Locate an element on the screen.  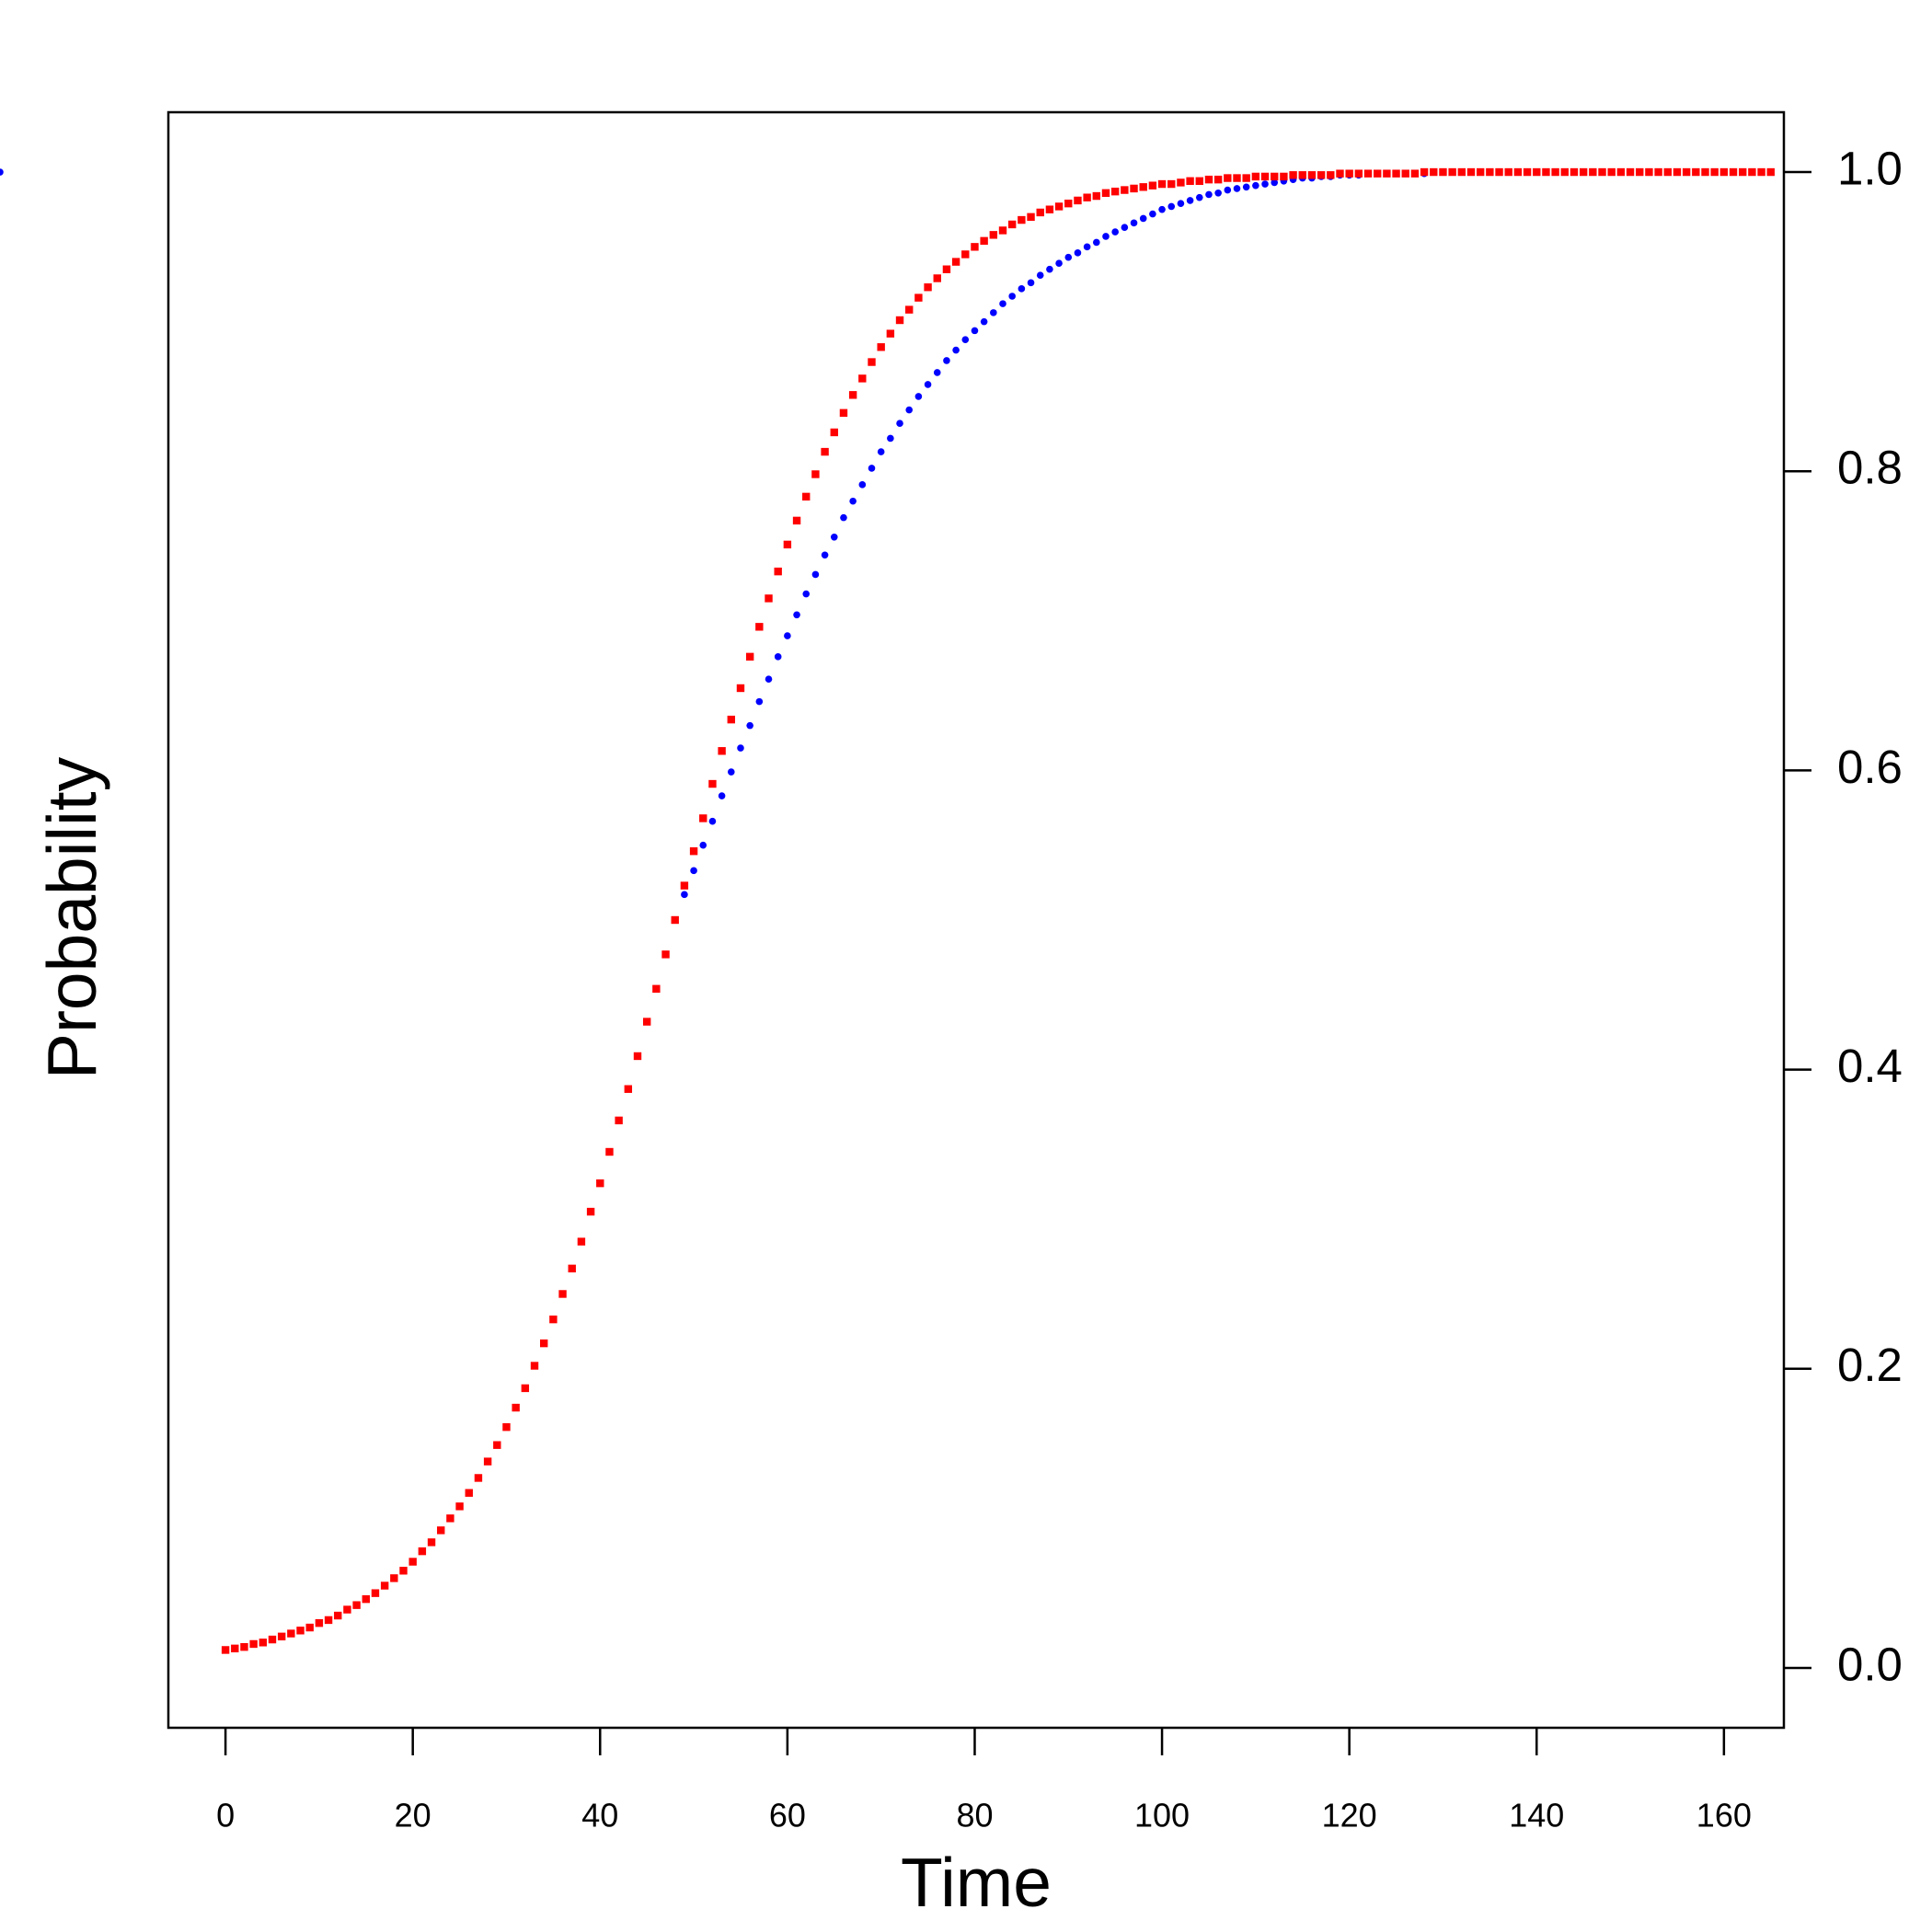
x-tick-label: 160 is located at coordinates (1724, 1815).